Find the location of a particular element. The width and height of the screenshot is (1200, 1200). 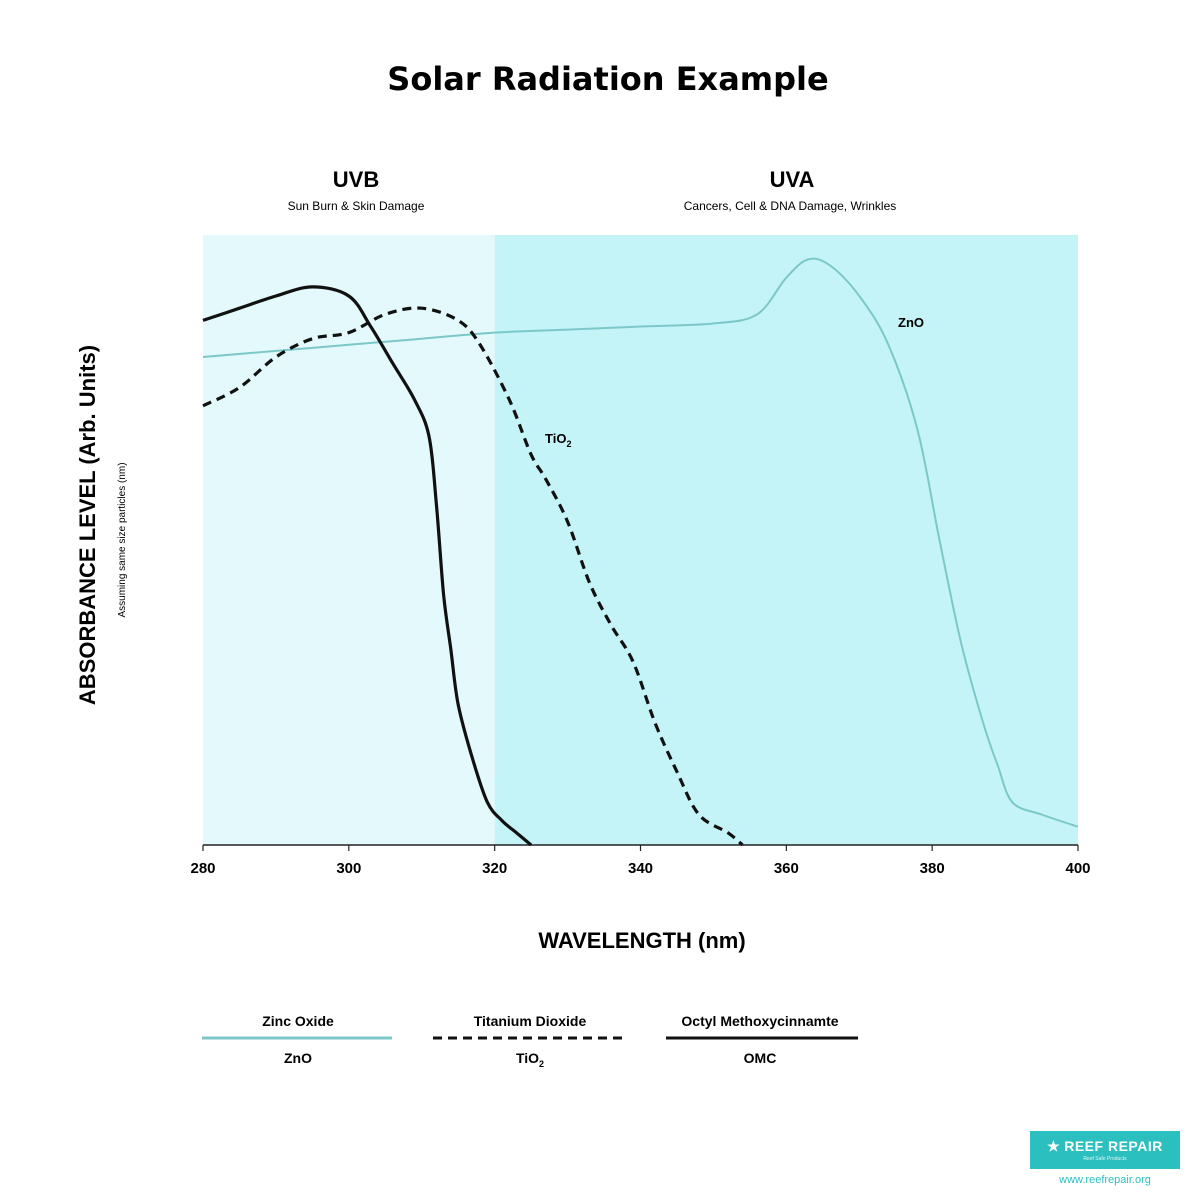

star-icon: ★ is located at coordinates (1054, 1146).